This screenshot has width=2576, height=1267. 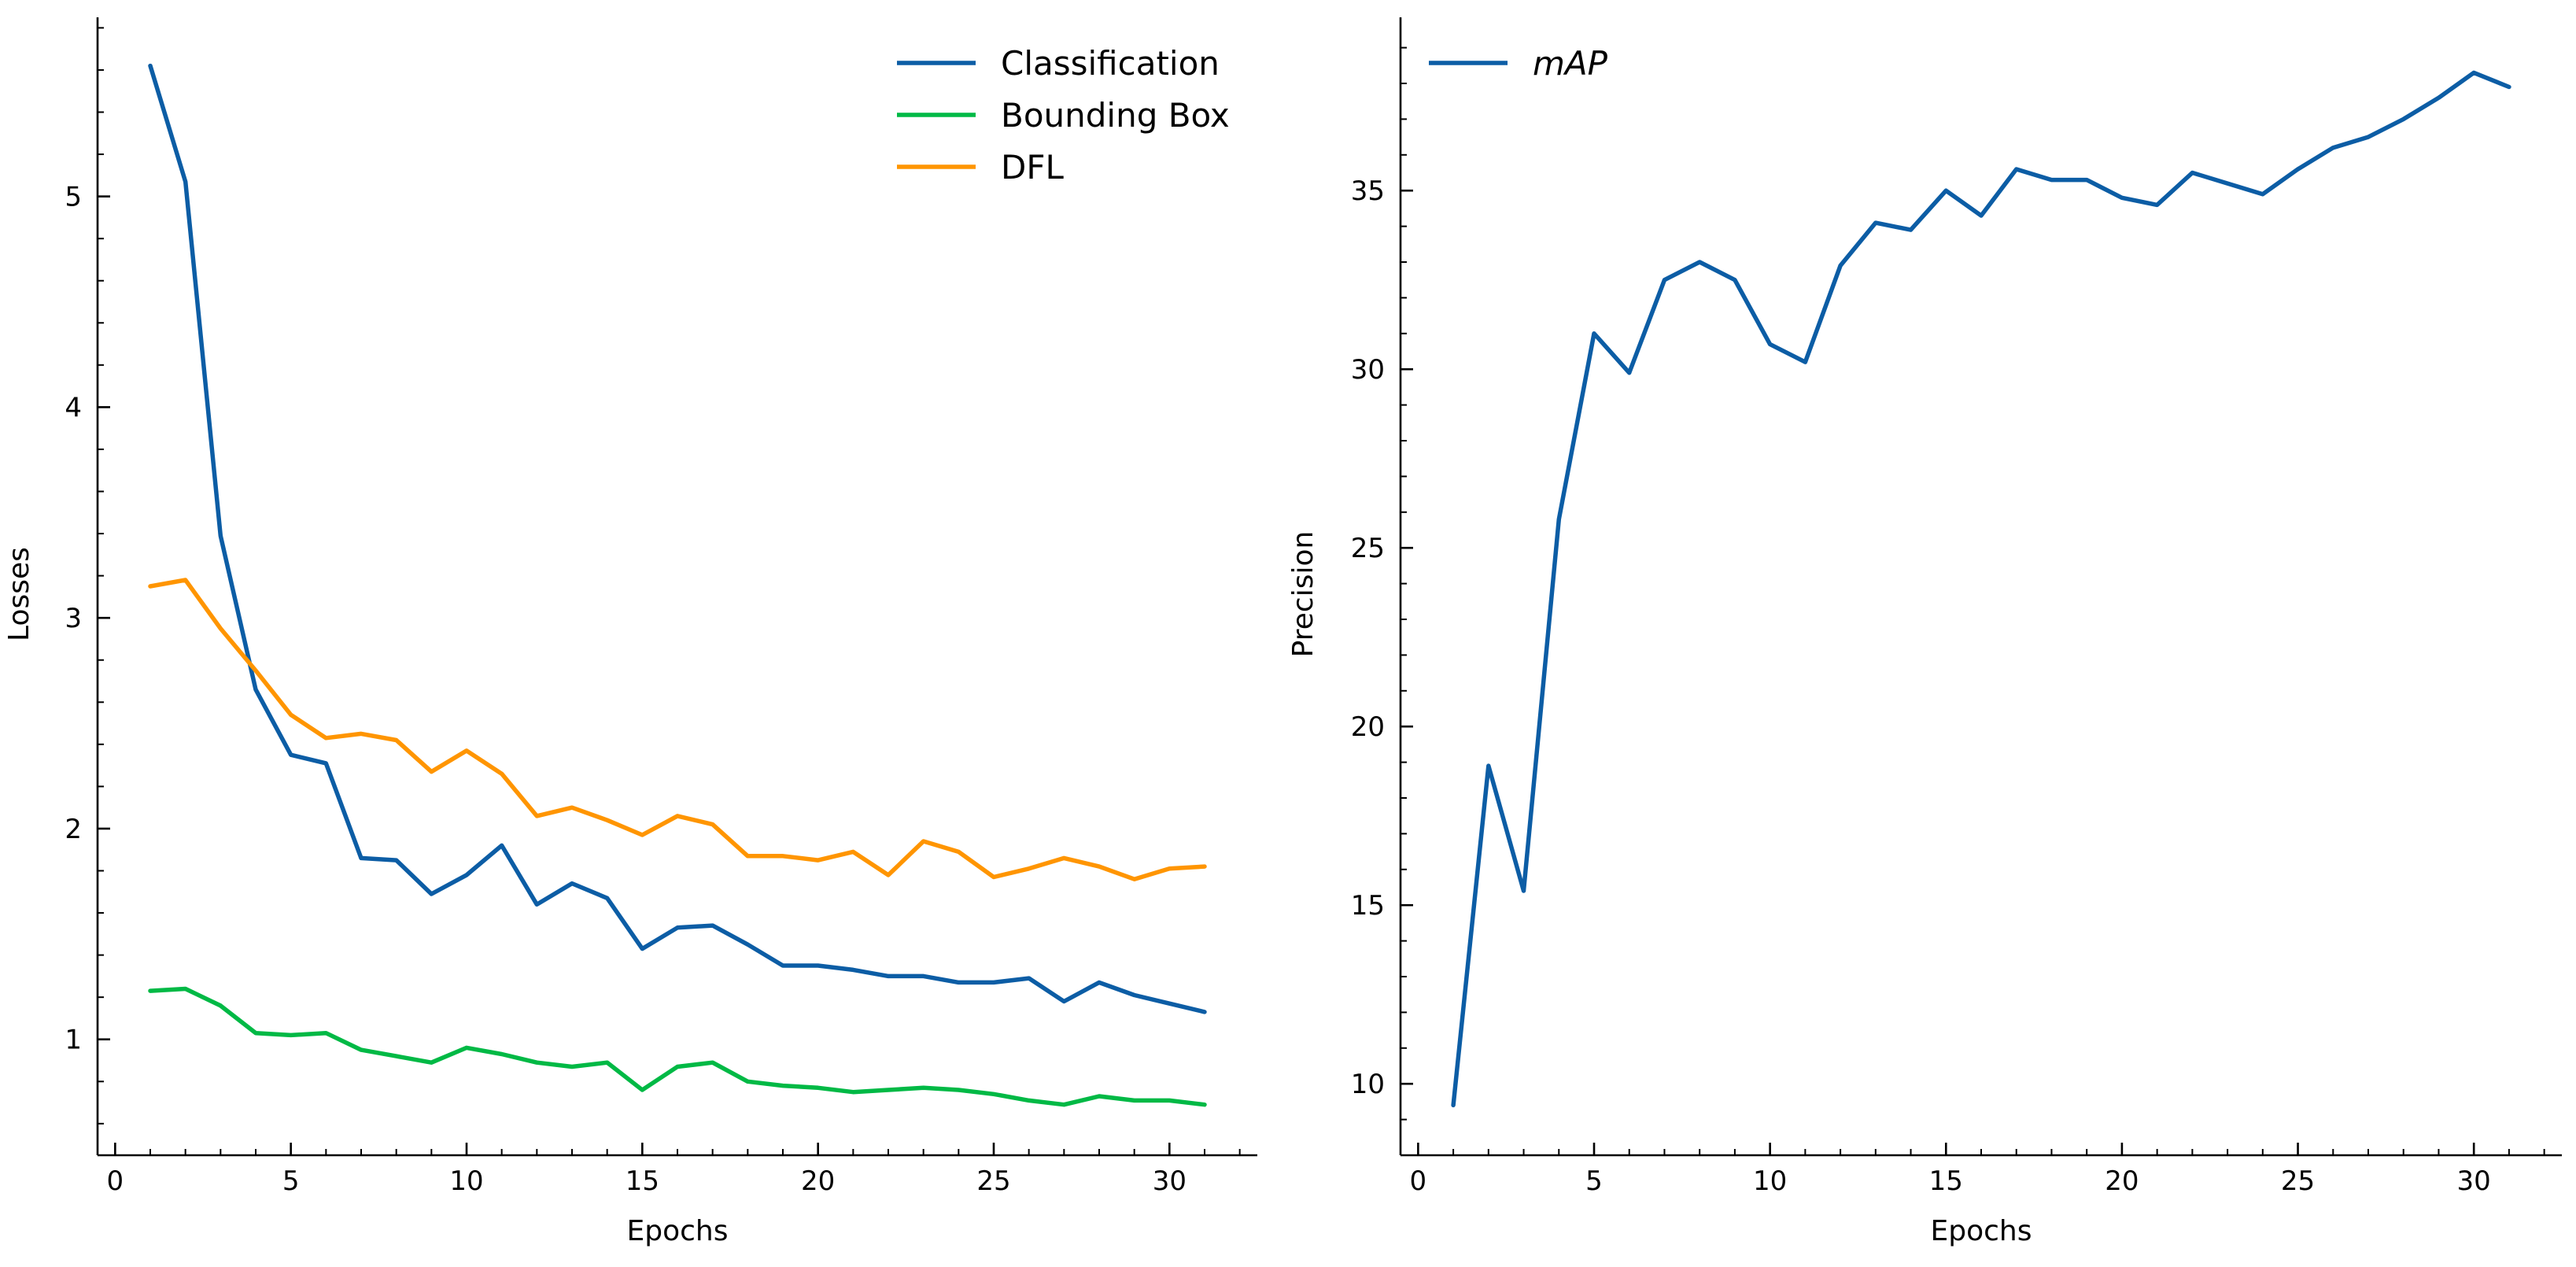 I want to click on y-tick-label: 2, so click(x=73, y=830).